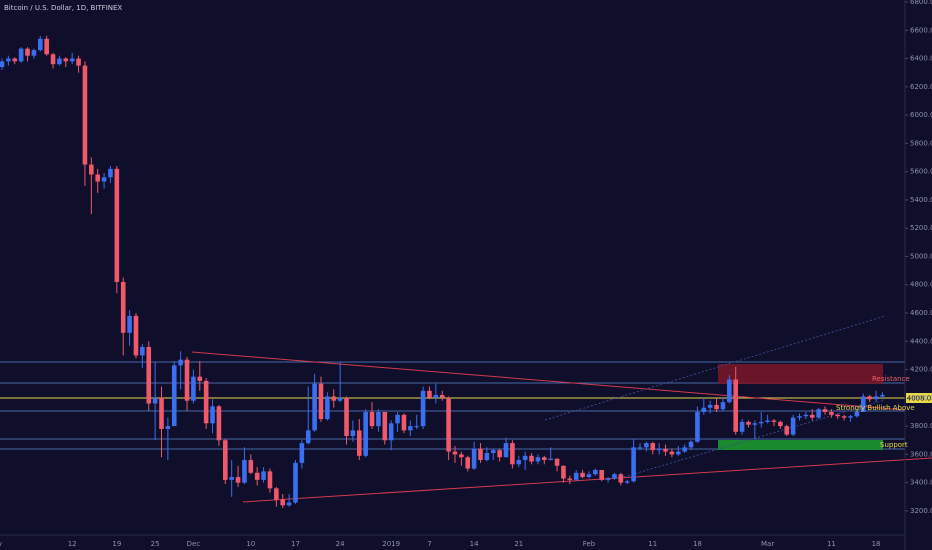  I want to click on y-tick-label: 6000.0, so click(921, 115).